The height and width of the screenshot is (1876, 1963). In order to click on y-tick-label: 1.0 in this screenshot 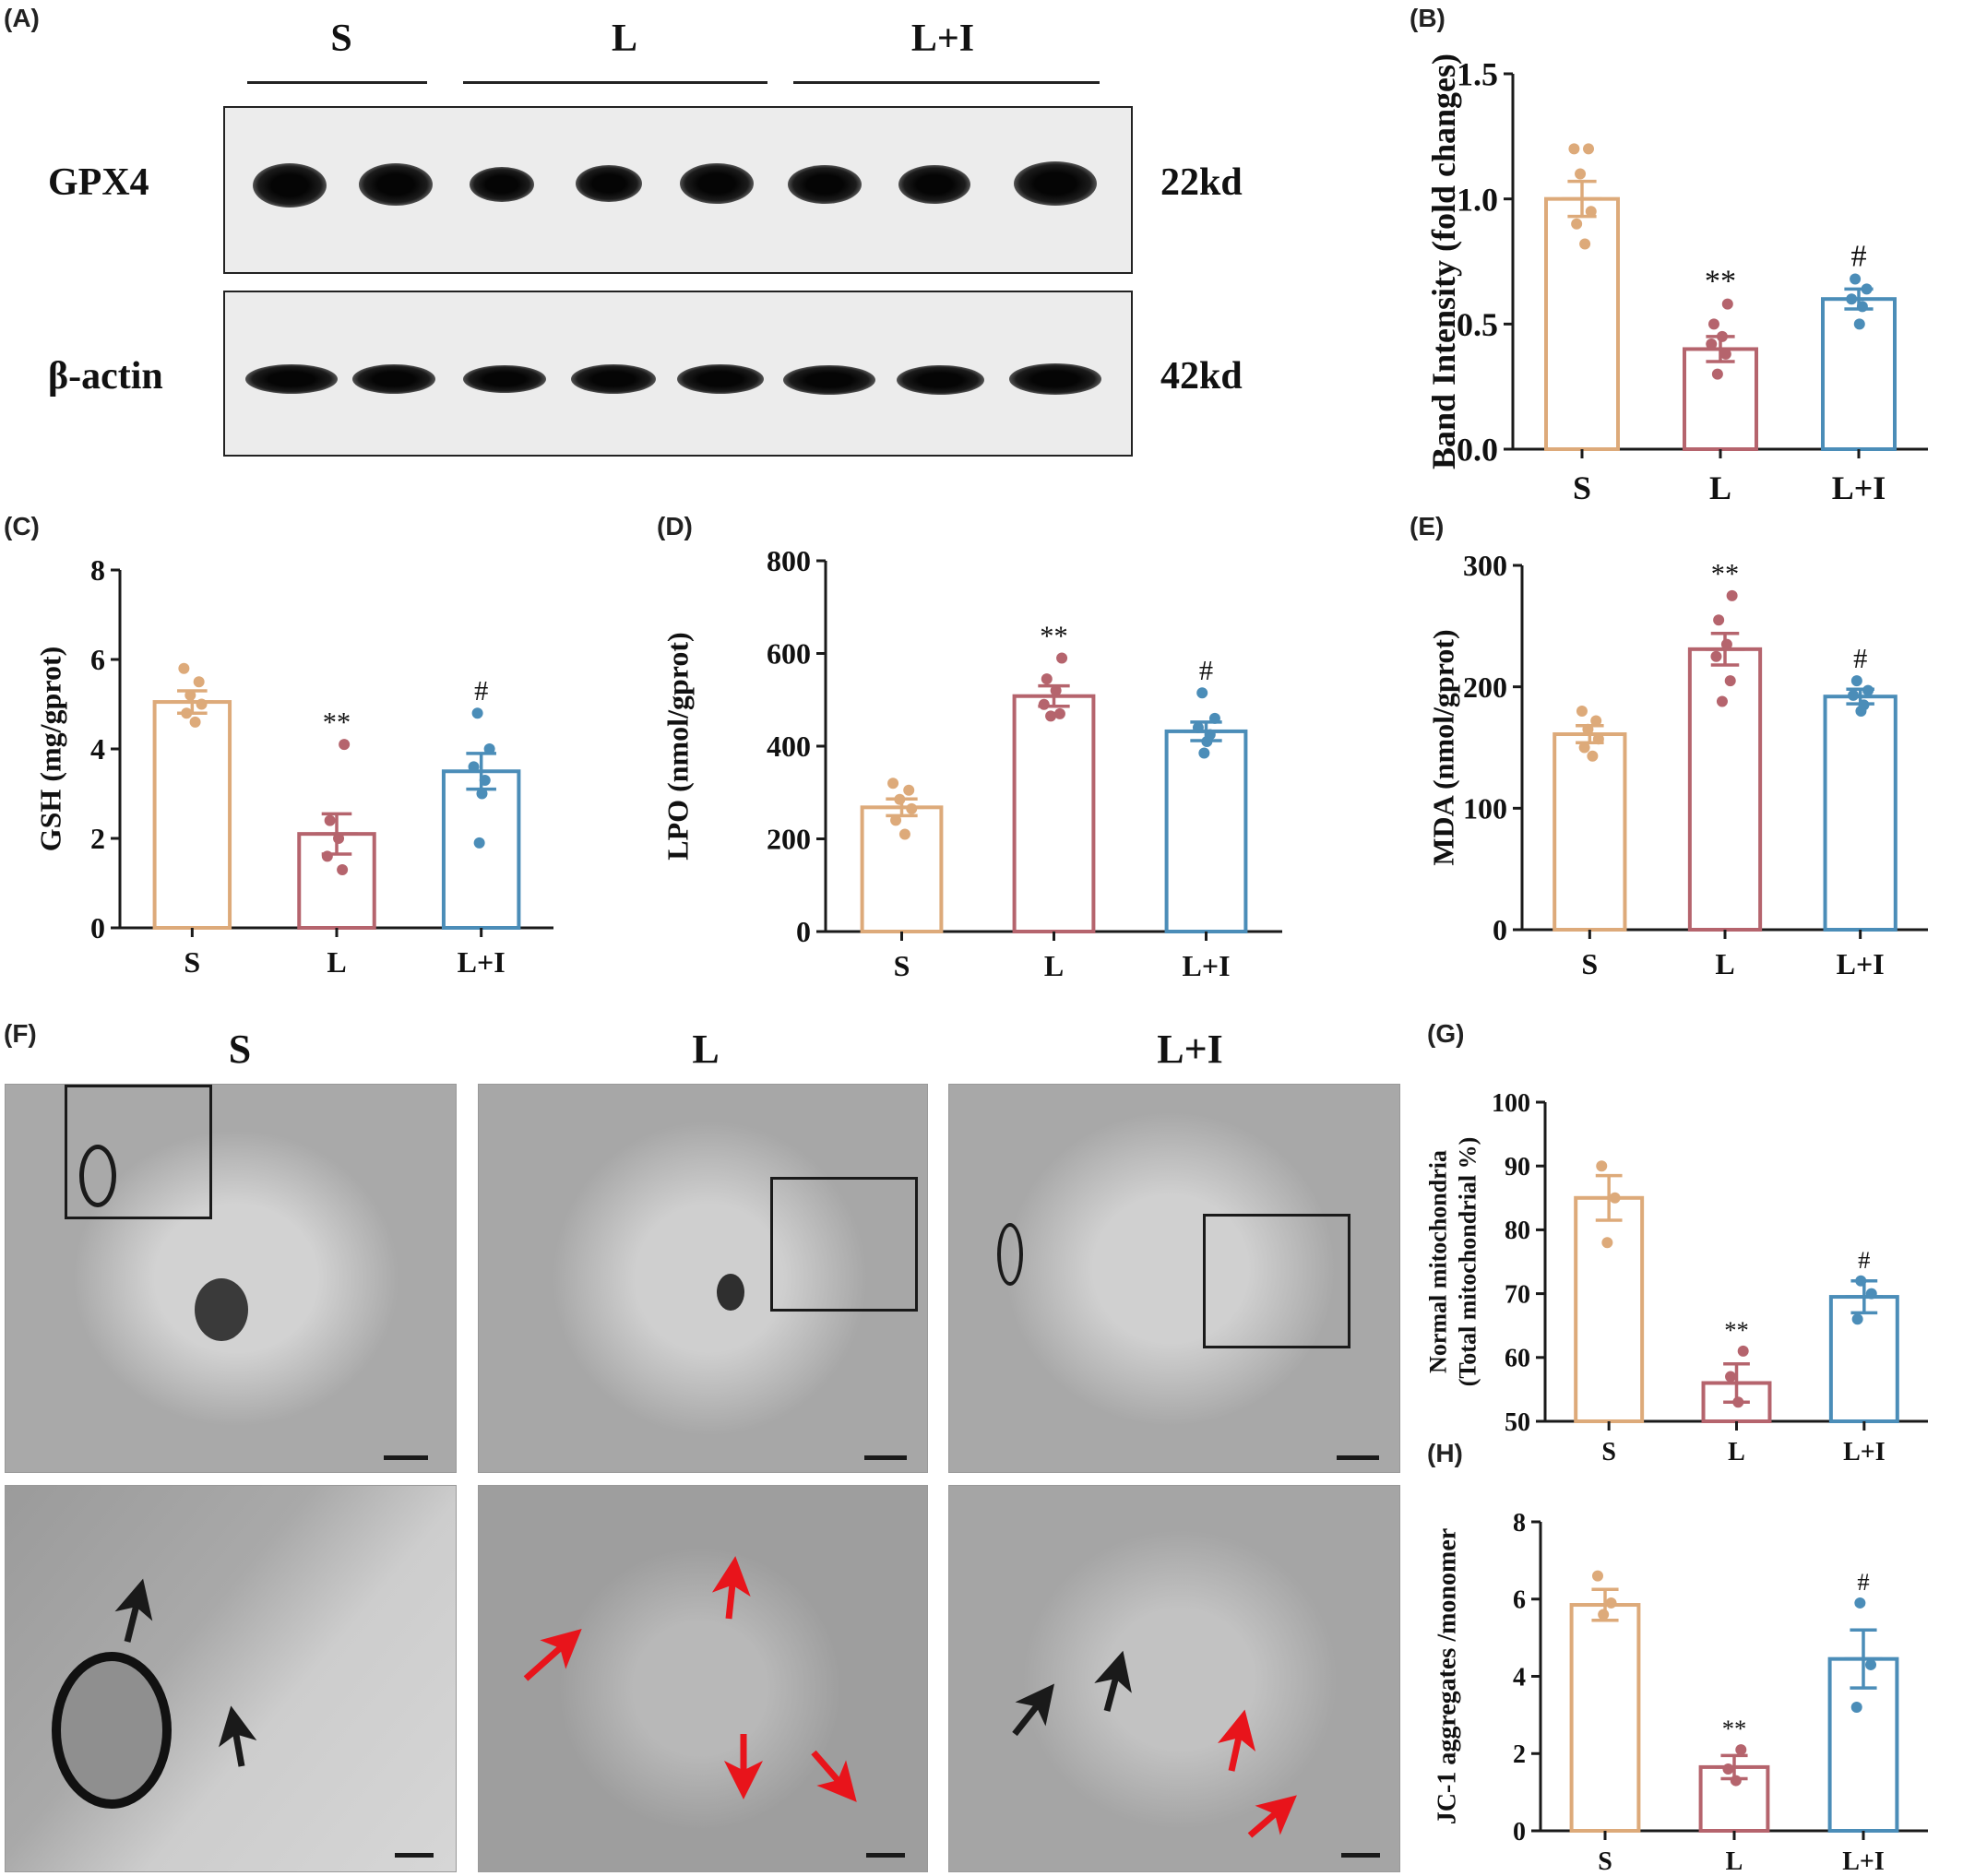, I will do `click(1477, 200)`.